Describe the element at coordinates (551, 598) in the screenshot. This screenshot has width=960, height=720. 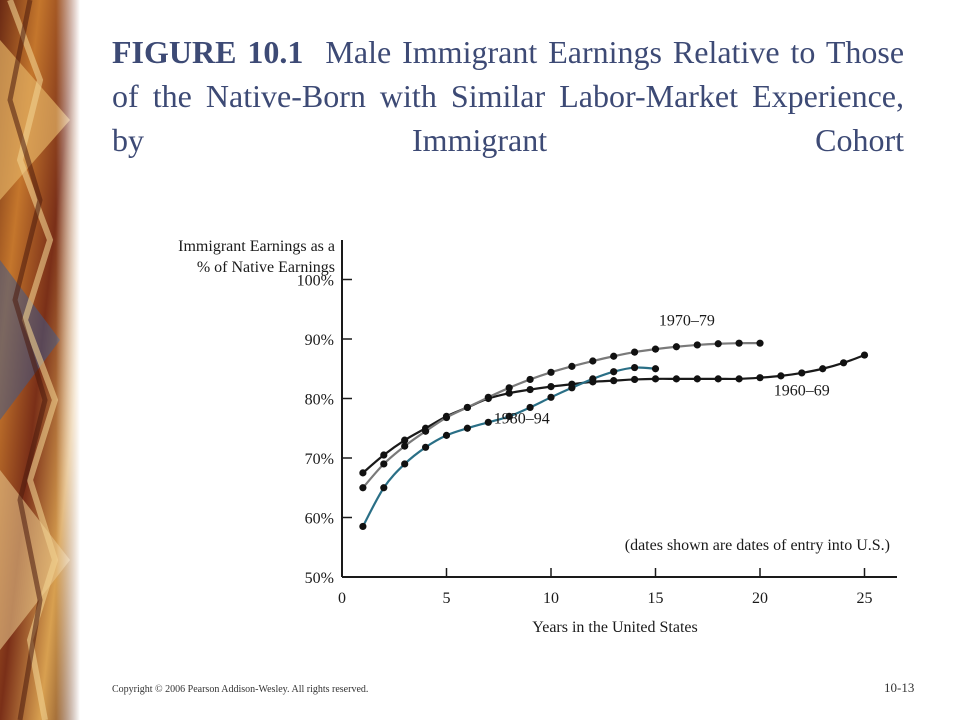
I see `x-tick-label: 10` at that location.